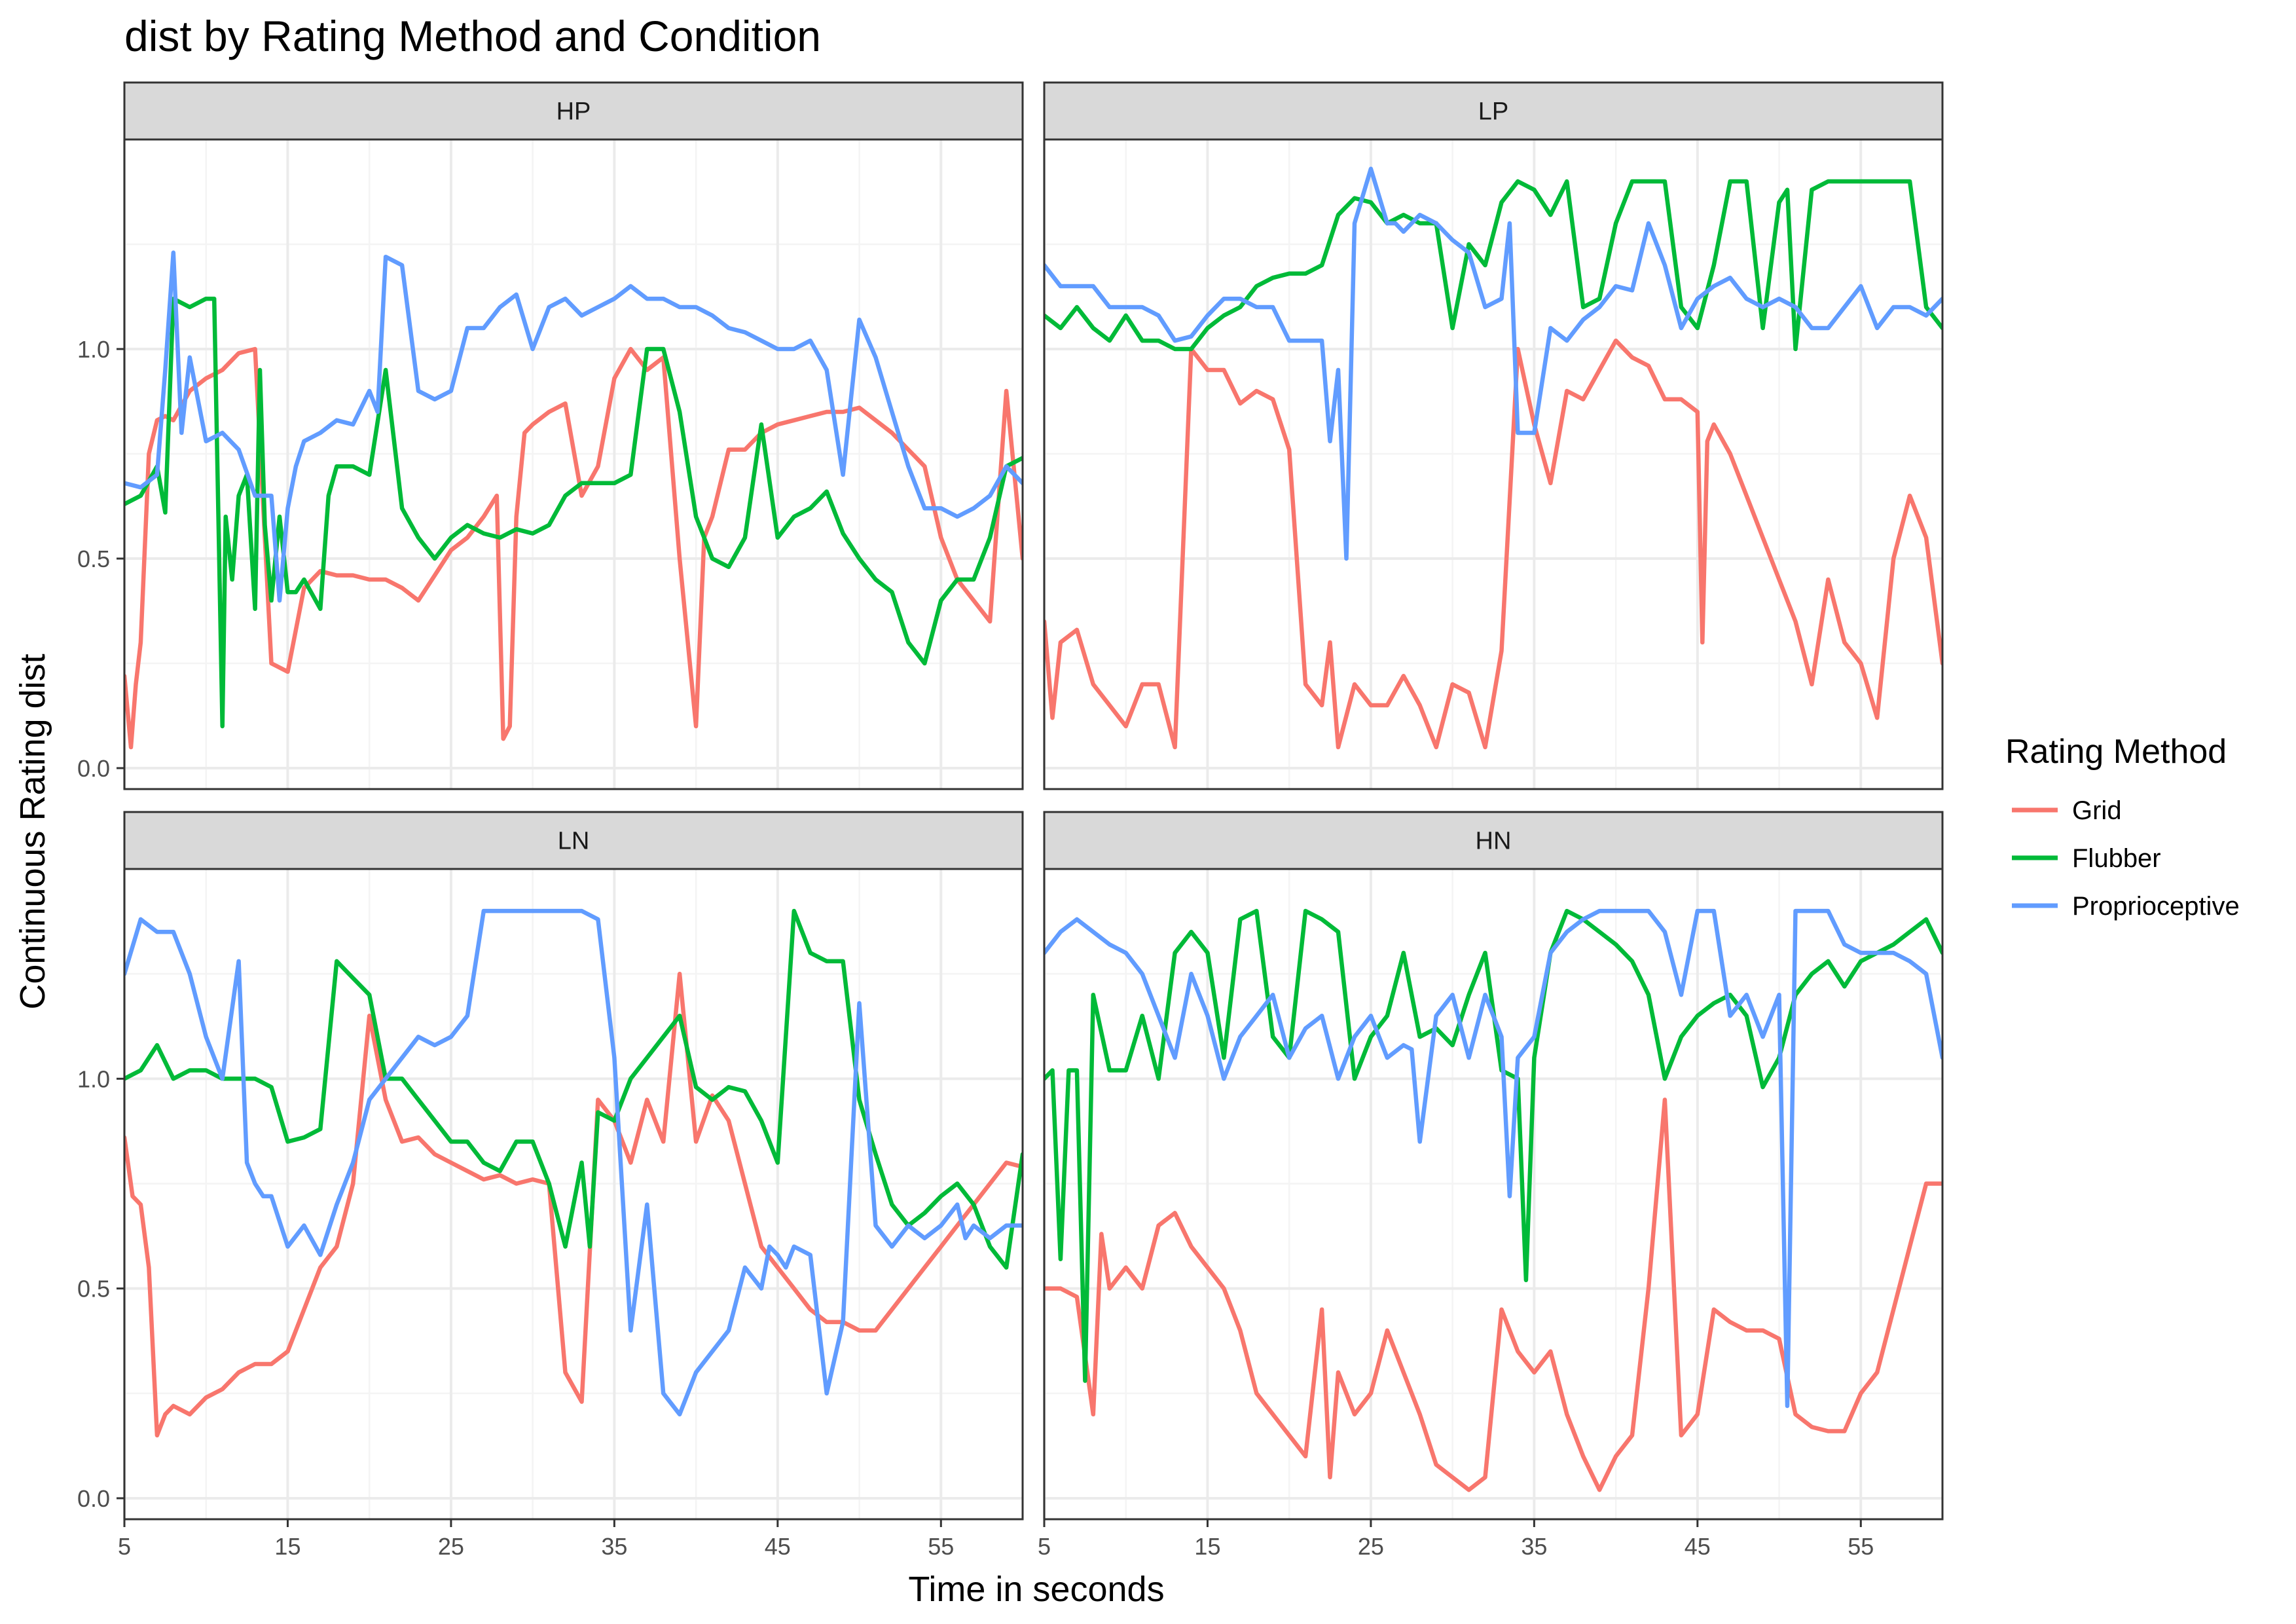 The height and width of the screenshot is (1624, 2296). I want to click on facet-strip-label: LN, so click(574, 841).